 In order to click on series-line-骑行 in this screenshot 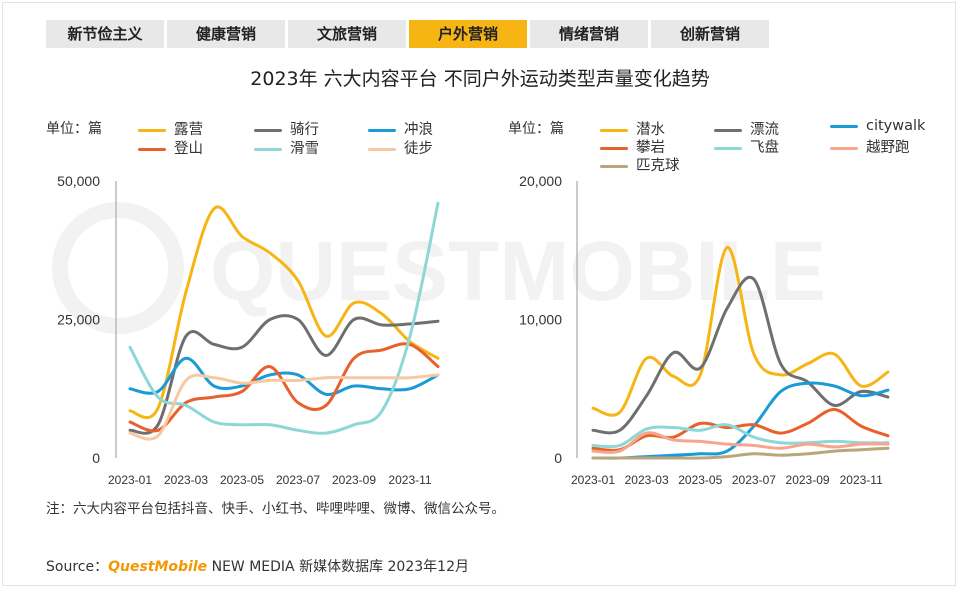, I will do `click(284, 374)`.